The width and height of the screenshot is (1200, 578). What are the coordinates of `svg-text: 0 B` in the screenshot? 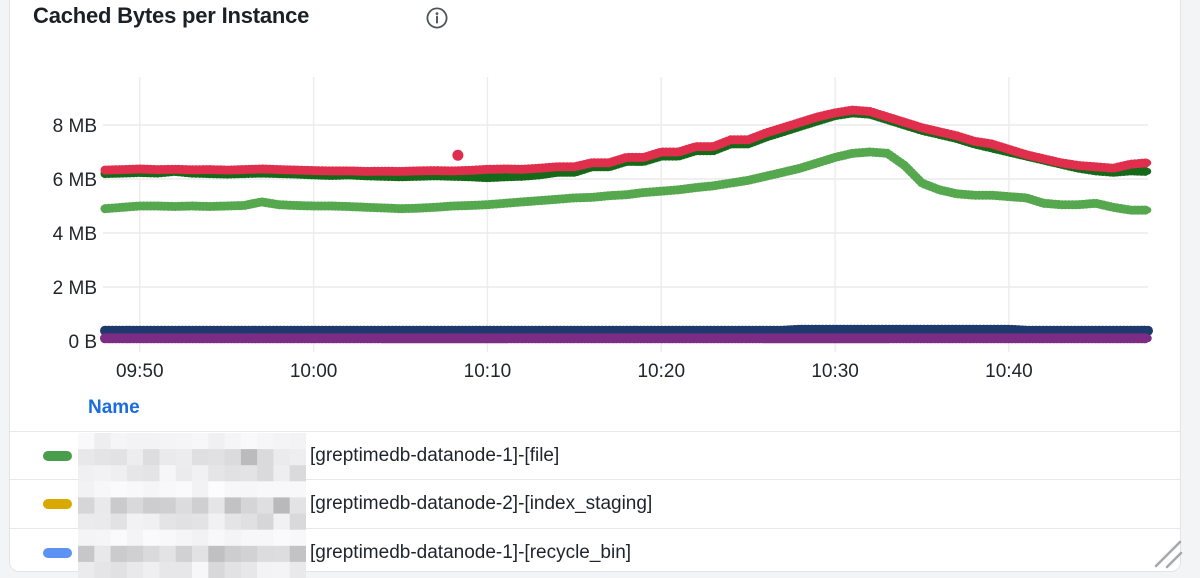 It's located at (82, 342).